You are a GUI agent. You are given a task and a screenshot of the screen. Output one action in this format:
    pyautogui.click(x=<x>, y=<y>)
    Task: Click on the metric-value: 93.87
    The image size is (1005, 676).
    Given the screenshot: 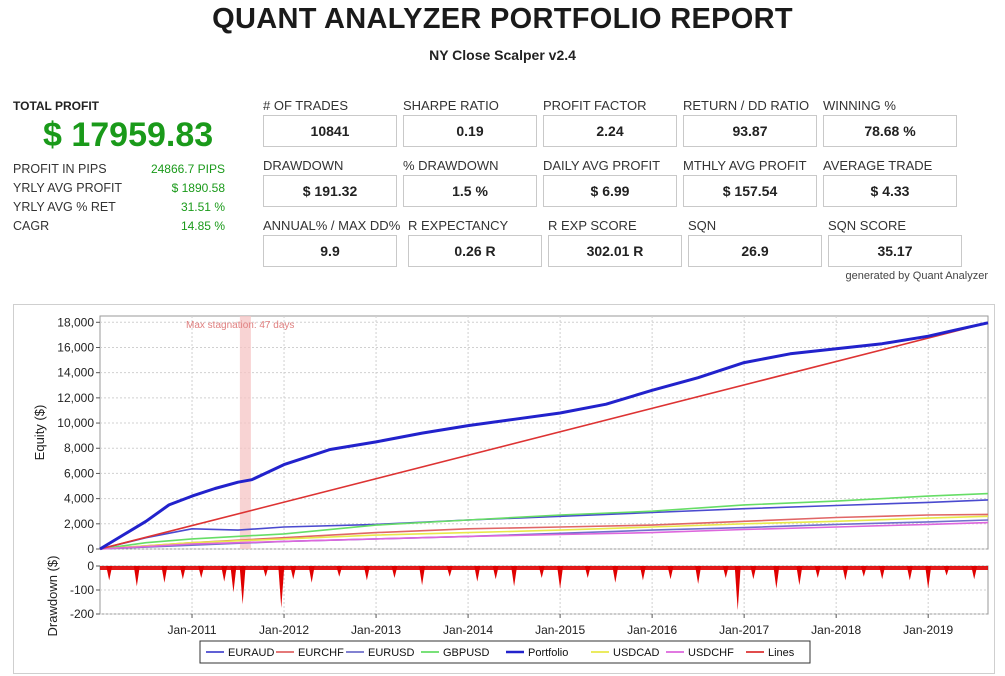 What is the action you would take?
    pyautogui.click(x=750, y=131)
    